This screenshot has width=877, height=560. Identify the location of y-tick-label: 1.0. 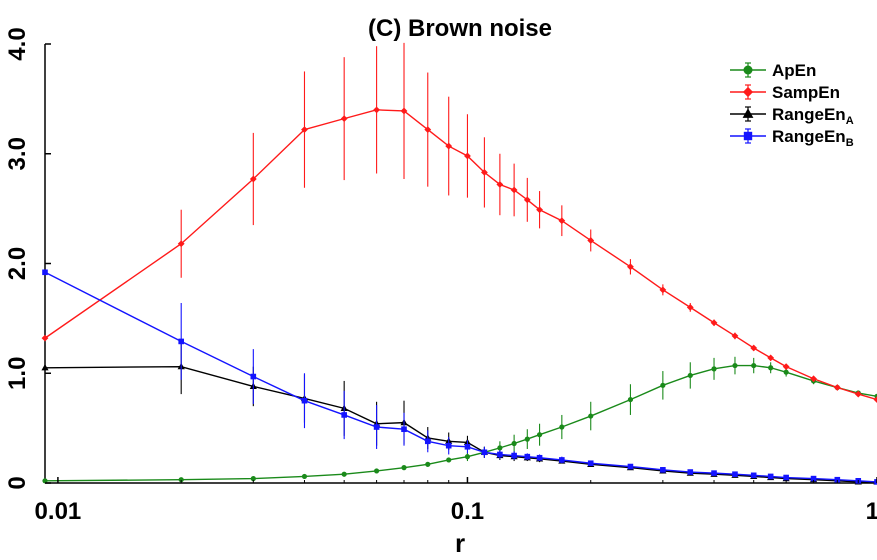
(17, 373).